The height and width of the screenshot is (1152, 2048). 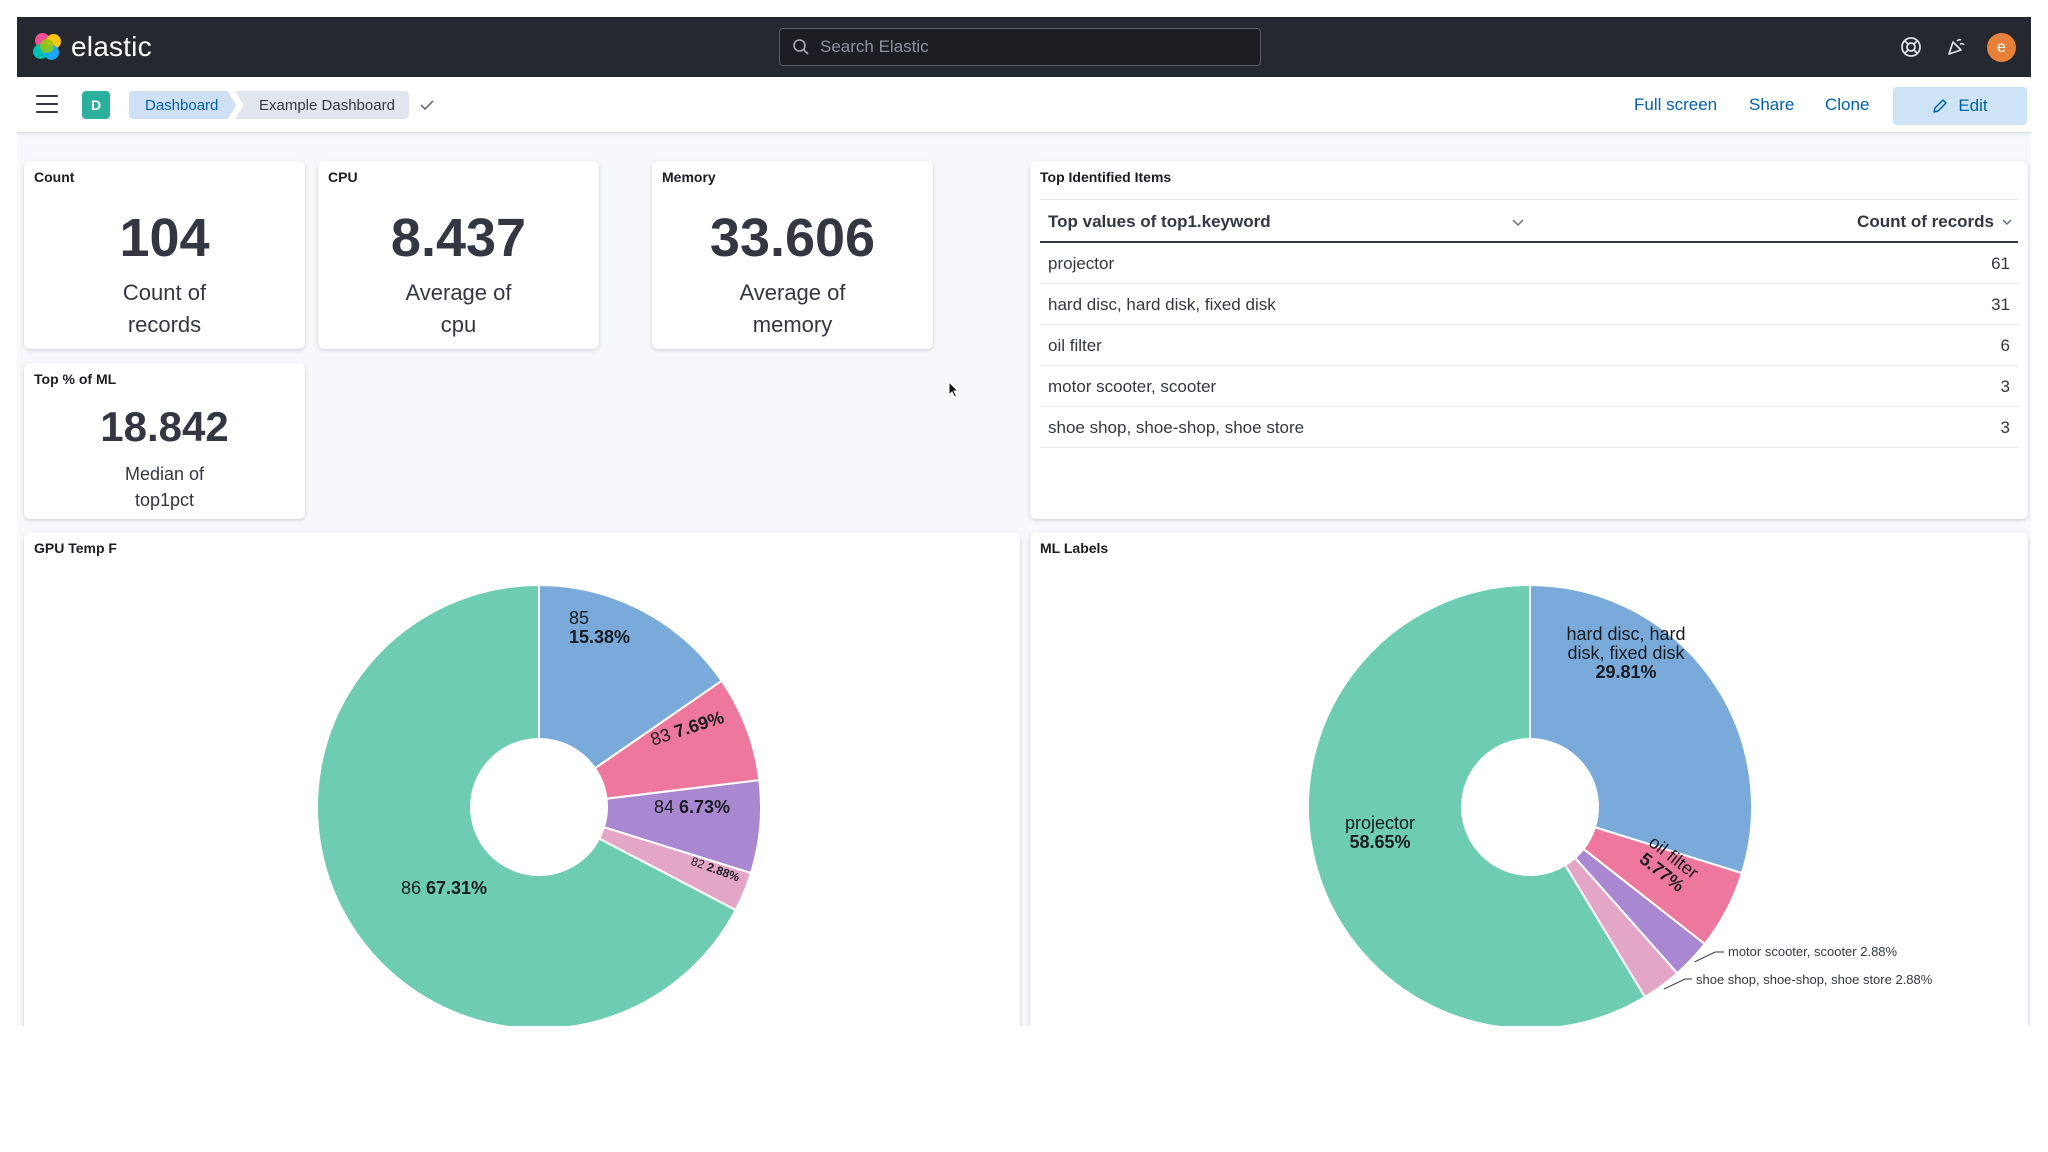 I want to click on news-feed-icon, so click(x=1956, y=47).